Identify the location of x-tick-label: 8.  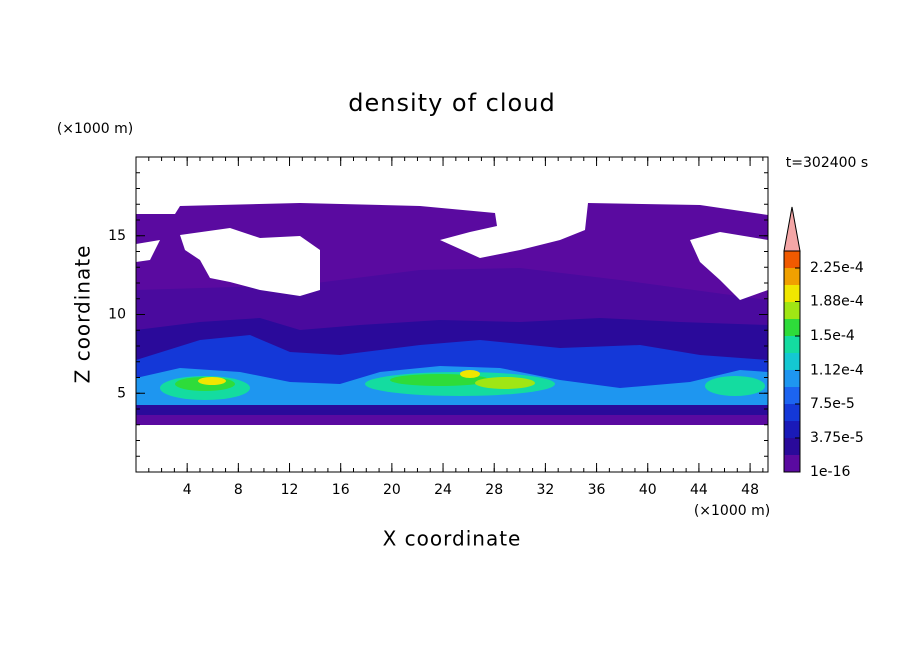
(238, 490).